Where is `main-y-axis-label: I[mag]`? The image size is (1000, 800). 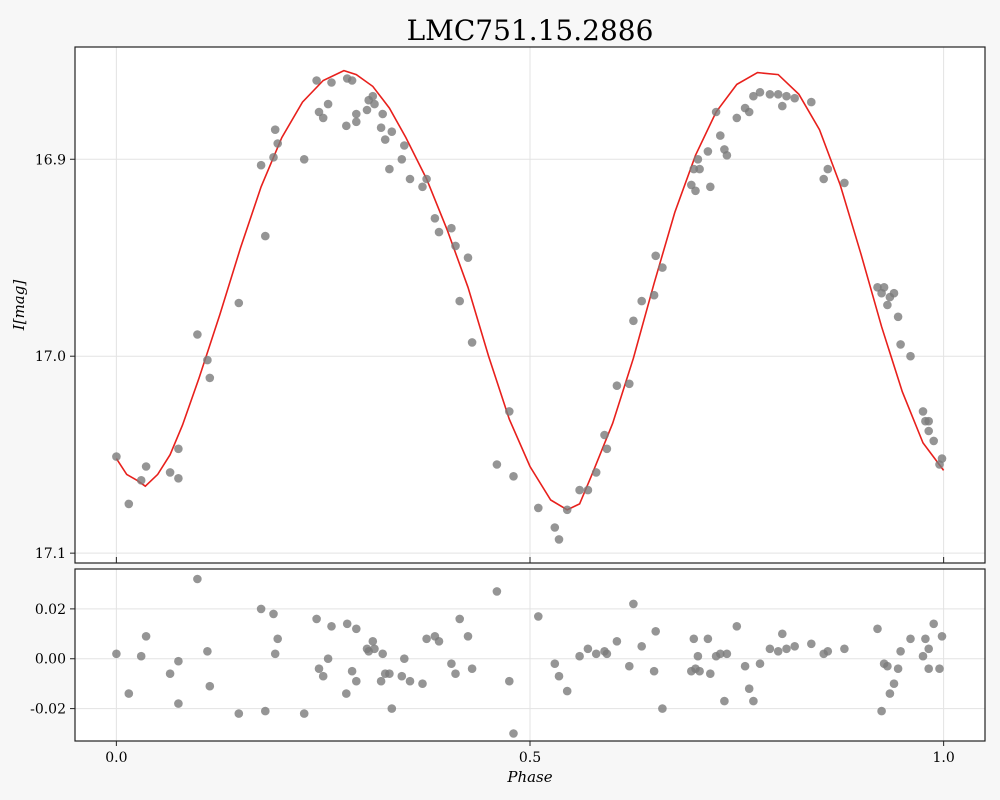
main-y-axis-label: I[mag] is located at coordinates (19, 306).